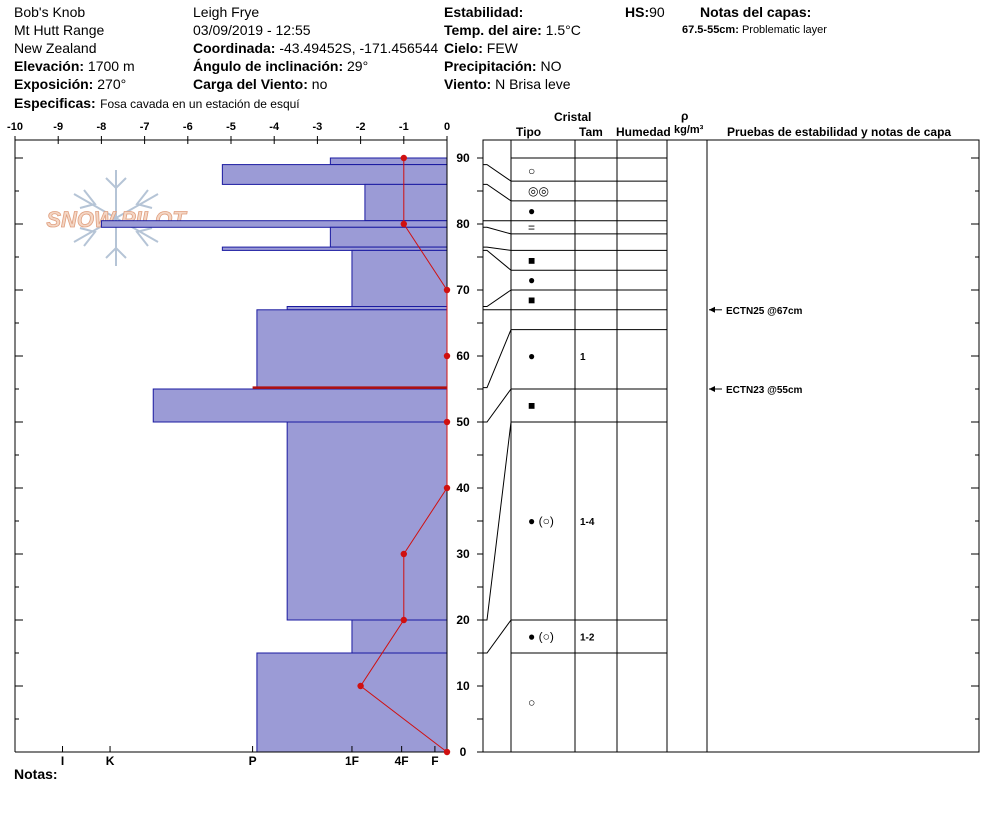 The height and width of the screenshot is (840, 994). I want to click on logo-text: SNOW PILOT, so click(116, 219).